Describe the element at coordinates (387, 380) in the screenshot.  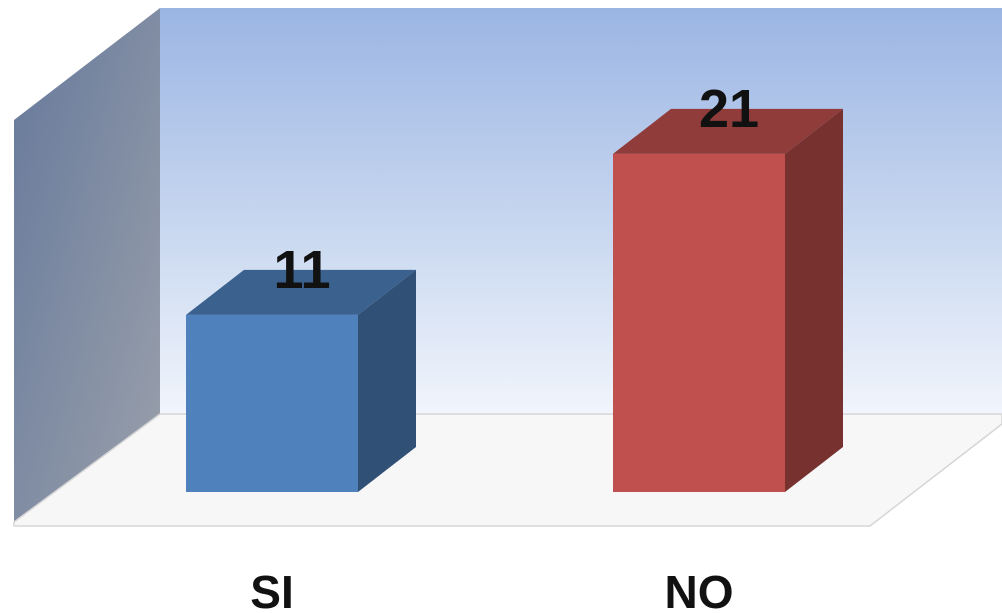
I see `bar-si-side` at that location.